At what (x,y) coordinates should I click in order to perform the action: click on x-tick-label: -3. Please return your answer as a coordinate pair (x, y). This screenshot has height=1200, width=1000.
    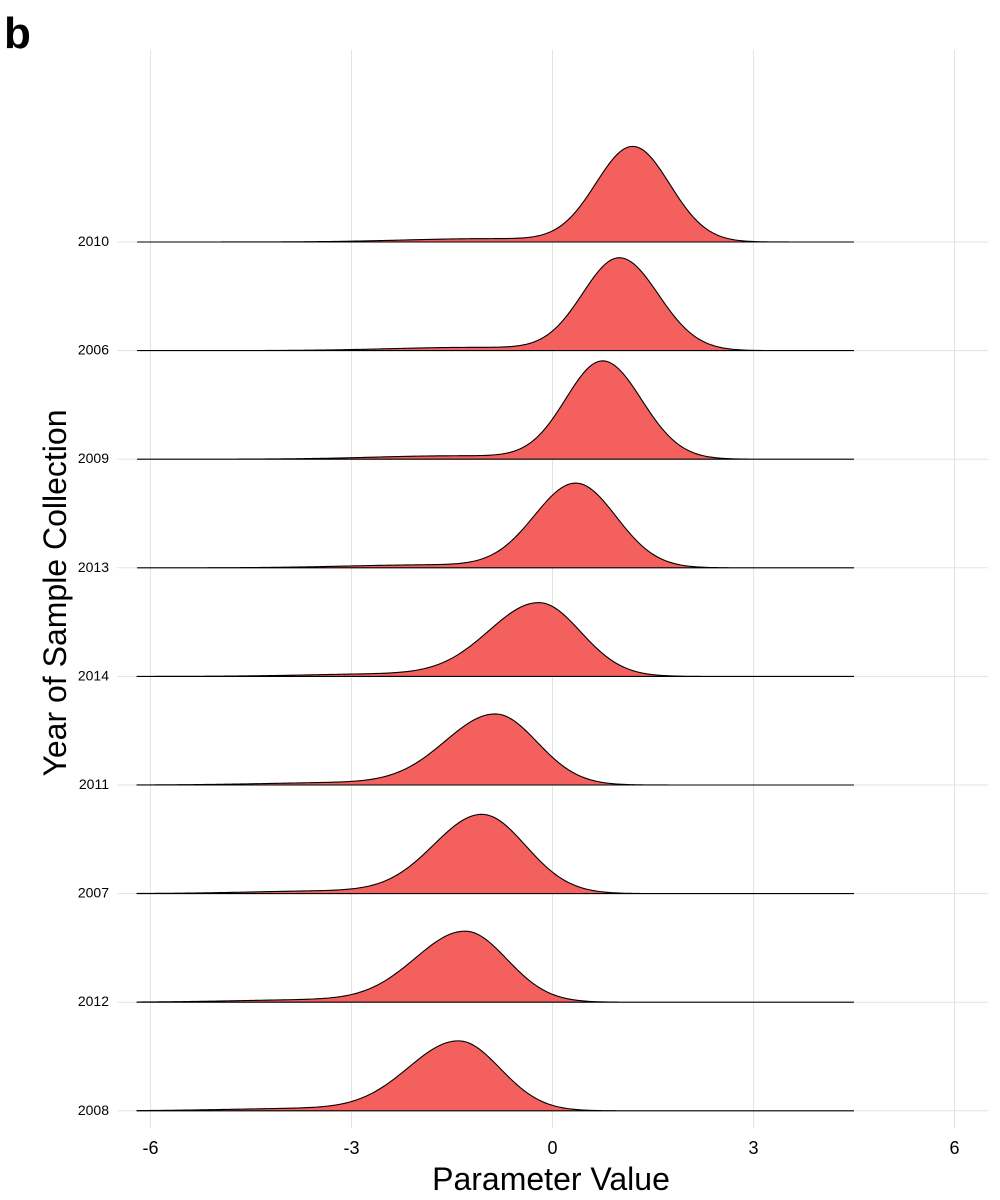
    Looking at the image, I should click on (351, 1148).